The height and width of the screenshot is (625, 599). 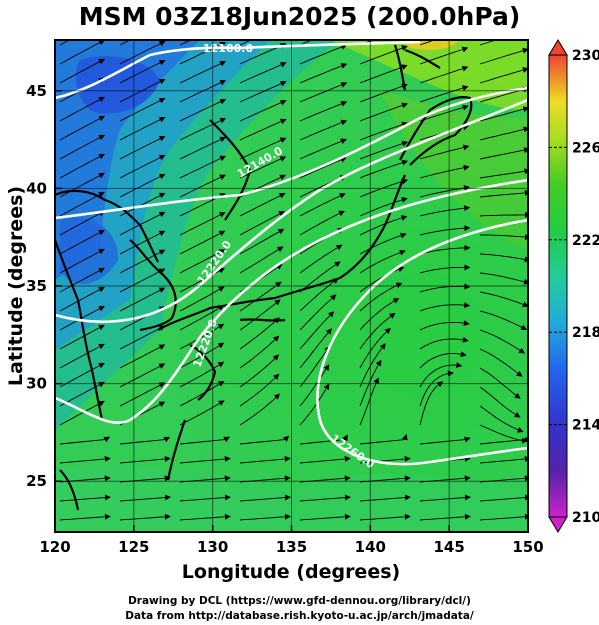 I want to click on coastline-korea, so click(x=153, y=285).